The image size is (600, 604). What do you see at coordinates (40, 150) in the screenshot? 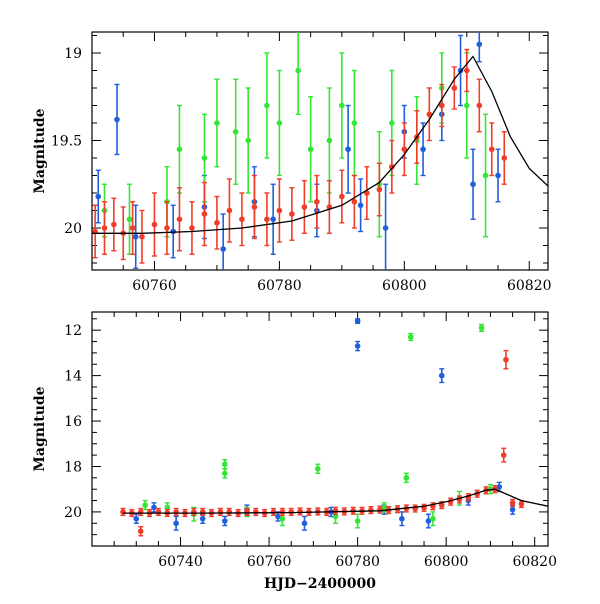
I see `y-axis-label: Magnitude` at bounding box center [40, 150].